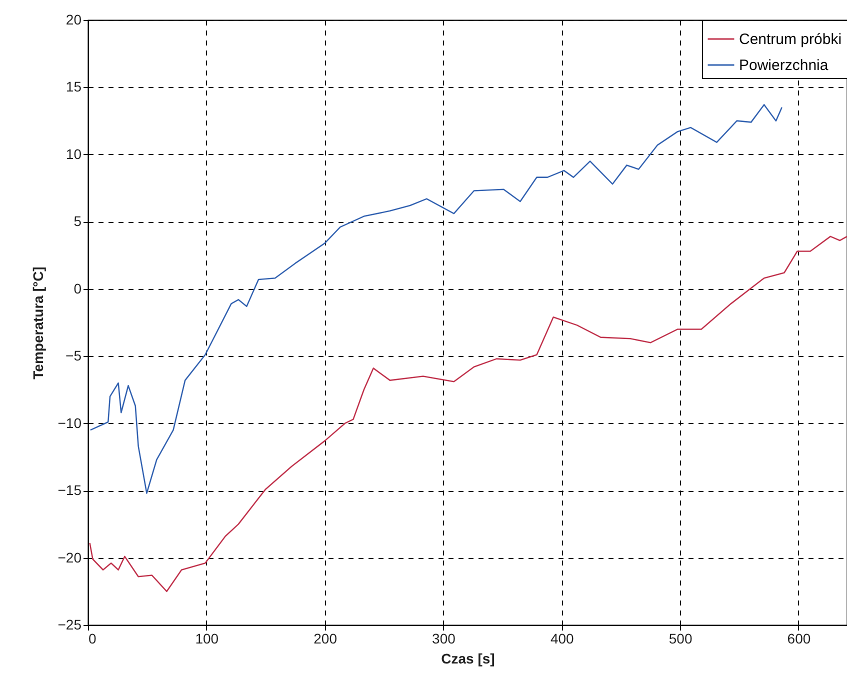 Image resolution: width=847 pixels, height=691 pixels. Describe the element at coordinates (444, 638) in the screenshot. I see `x-tick-label: 300` at that location.